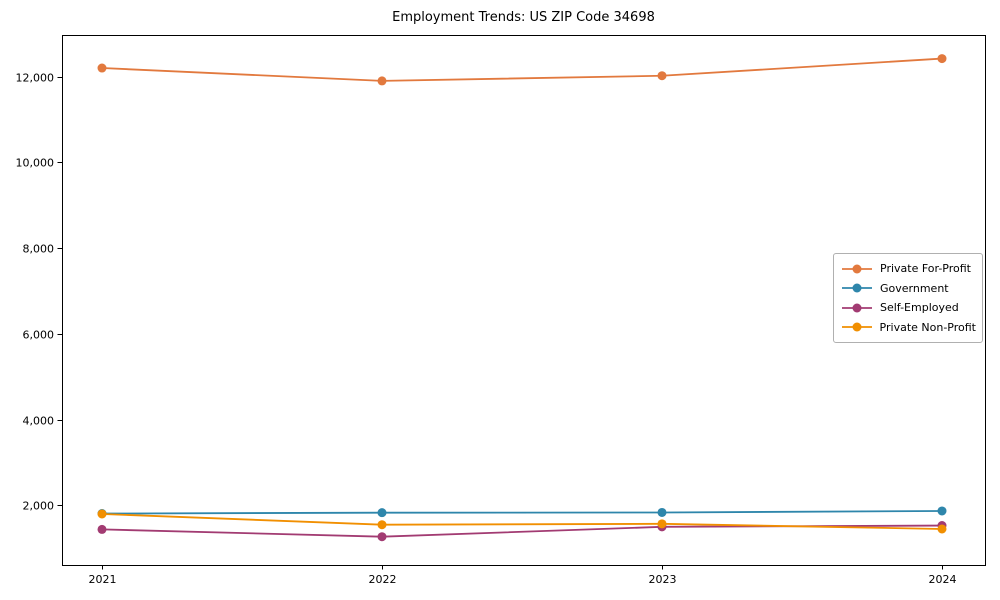  I want to click on y-tick-label: 2,000, so click(39, 506).